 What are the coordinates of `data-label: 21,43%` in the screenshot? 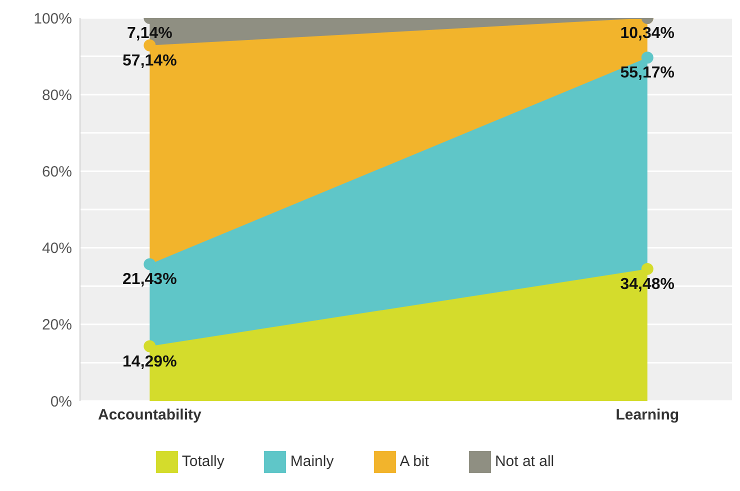 It's located at (149, 279).